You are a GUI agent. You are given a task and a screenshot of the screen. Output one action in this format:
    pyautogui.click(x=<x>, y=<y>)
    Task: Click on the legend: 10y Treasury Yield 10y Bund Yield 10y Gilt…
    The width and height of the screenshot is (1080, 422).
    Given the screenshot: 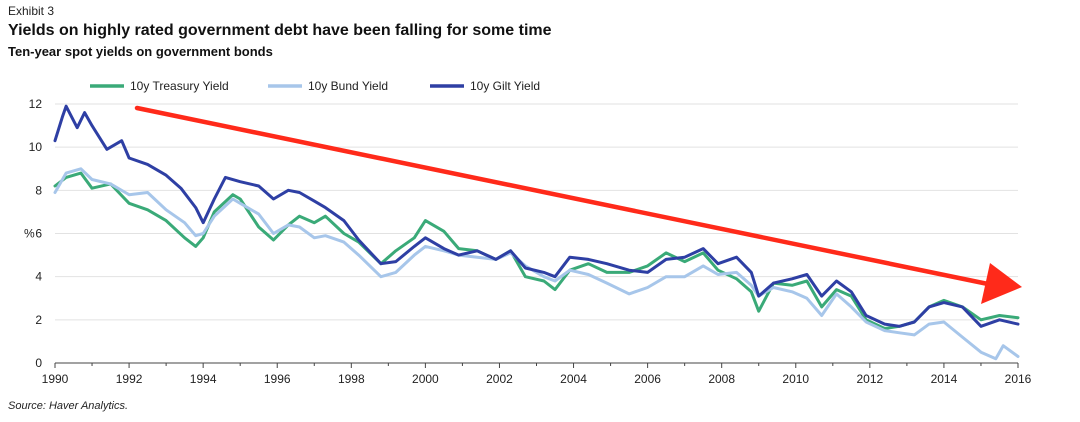 What is the action you would take?
    pyautogui.click(x=315, y=86)
    